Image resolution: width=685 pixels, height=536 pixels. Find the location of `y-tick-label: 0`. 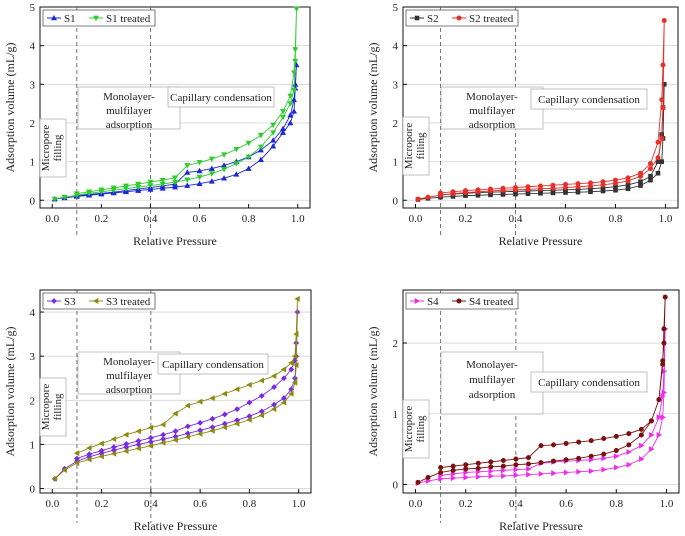

y-tick-label: 0 is located at coordinates (396, 201).